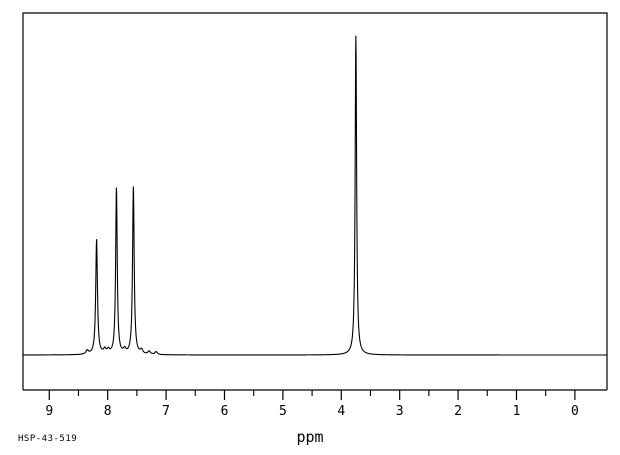  Describe the element at coordinates (49, 411) in the screenshot. I see `x-axis-tick-label: 9` at that location.